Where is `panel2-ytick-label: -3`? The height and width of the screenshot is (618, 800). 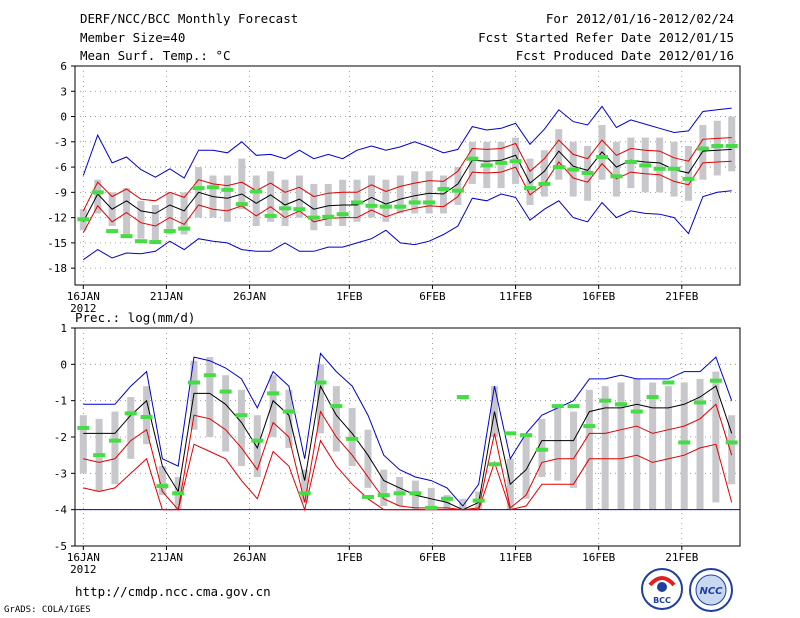 panel2-ytick-label: -3 is located at coordinates (60, 473).